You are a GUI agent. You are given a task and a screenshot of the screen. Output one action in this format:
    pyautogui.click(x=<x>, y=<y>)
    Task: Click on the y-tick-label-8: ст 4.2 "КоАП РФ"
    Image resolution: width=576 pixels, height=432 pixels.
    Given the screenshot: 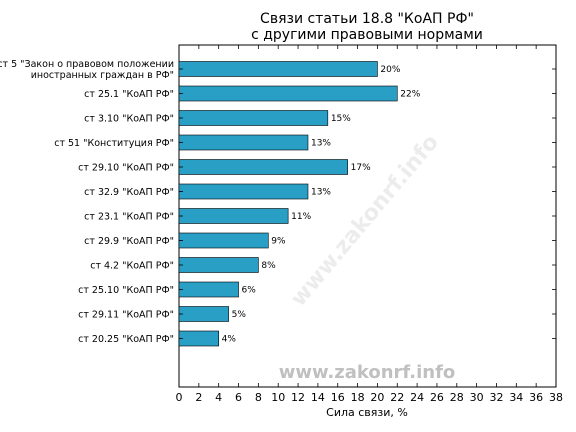 What is the action you would take?
    pyautogui.click(x=132, y=266)
    